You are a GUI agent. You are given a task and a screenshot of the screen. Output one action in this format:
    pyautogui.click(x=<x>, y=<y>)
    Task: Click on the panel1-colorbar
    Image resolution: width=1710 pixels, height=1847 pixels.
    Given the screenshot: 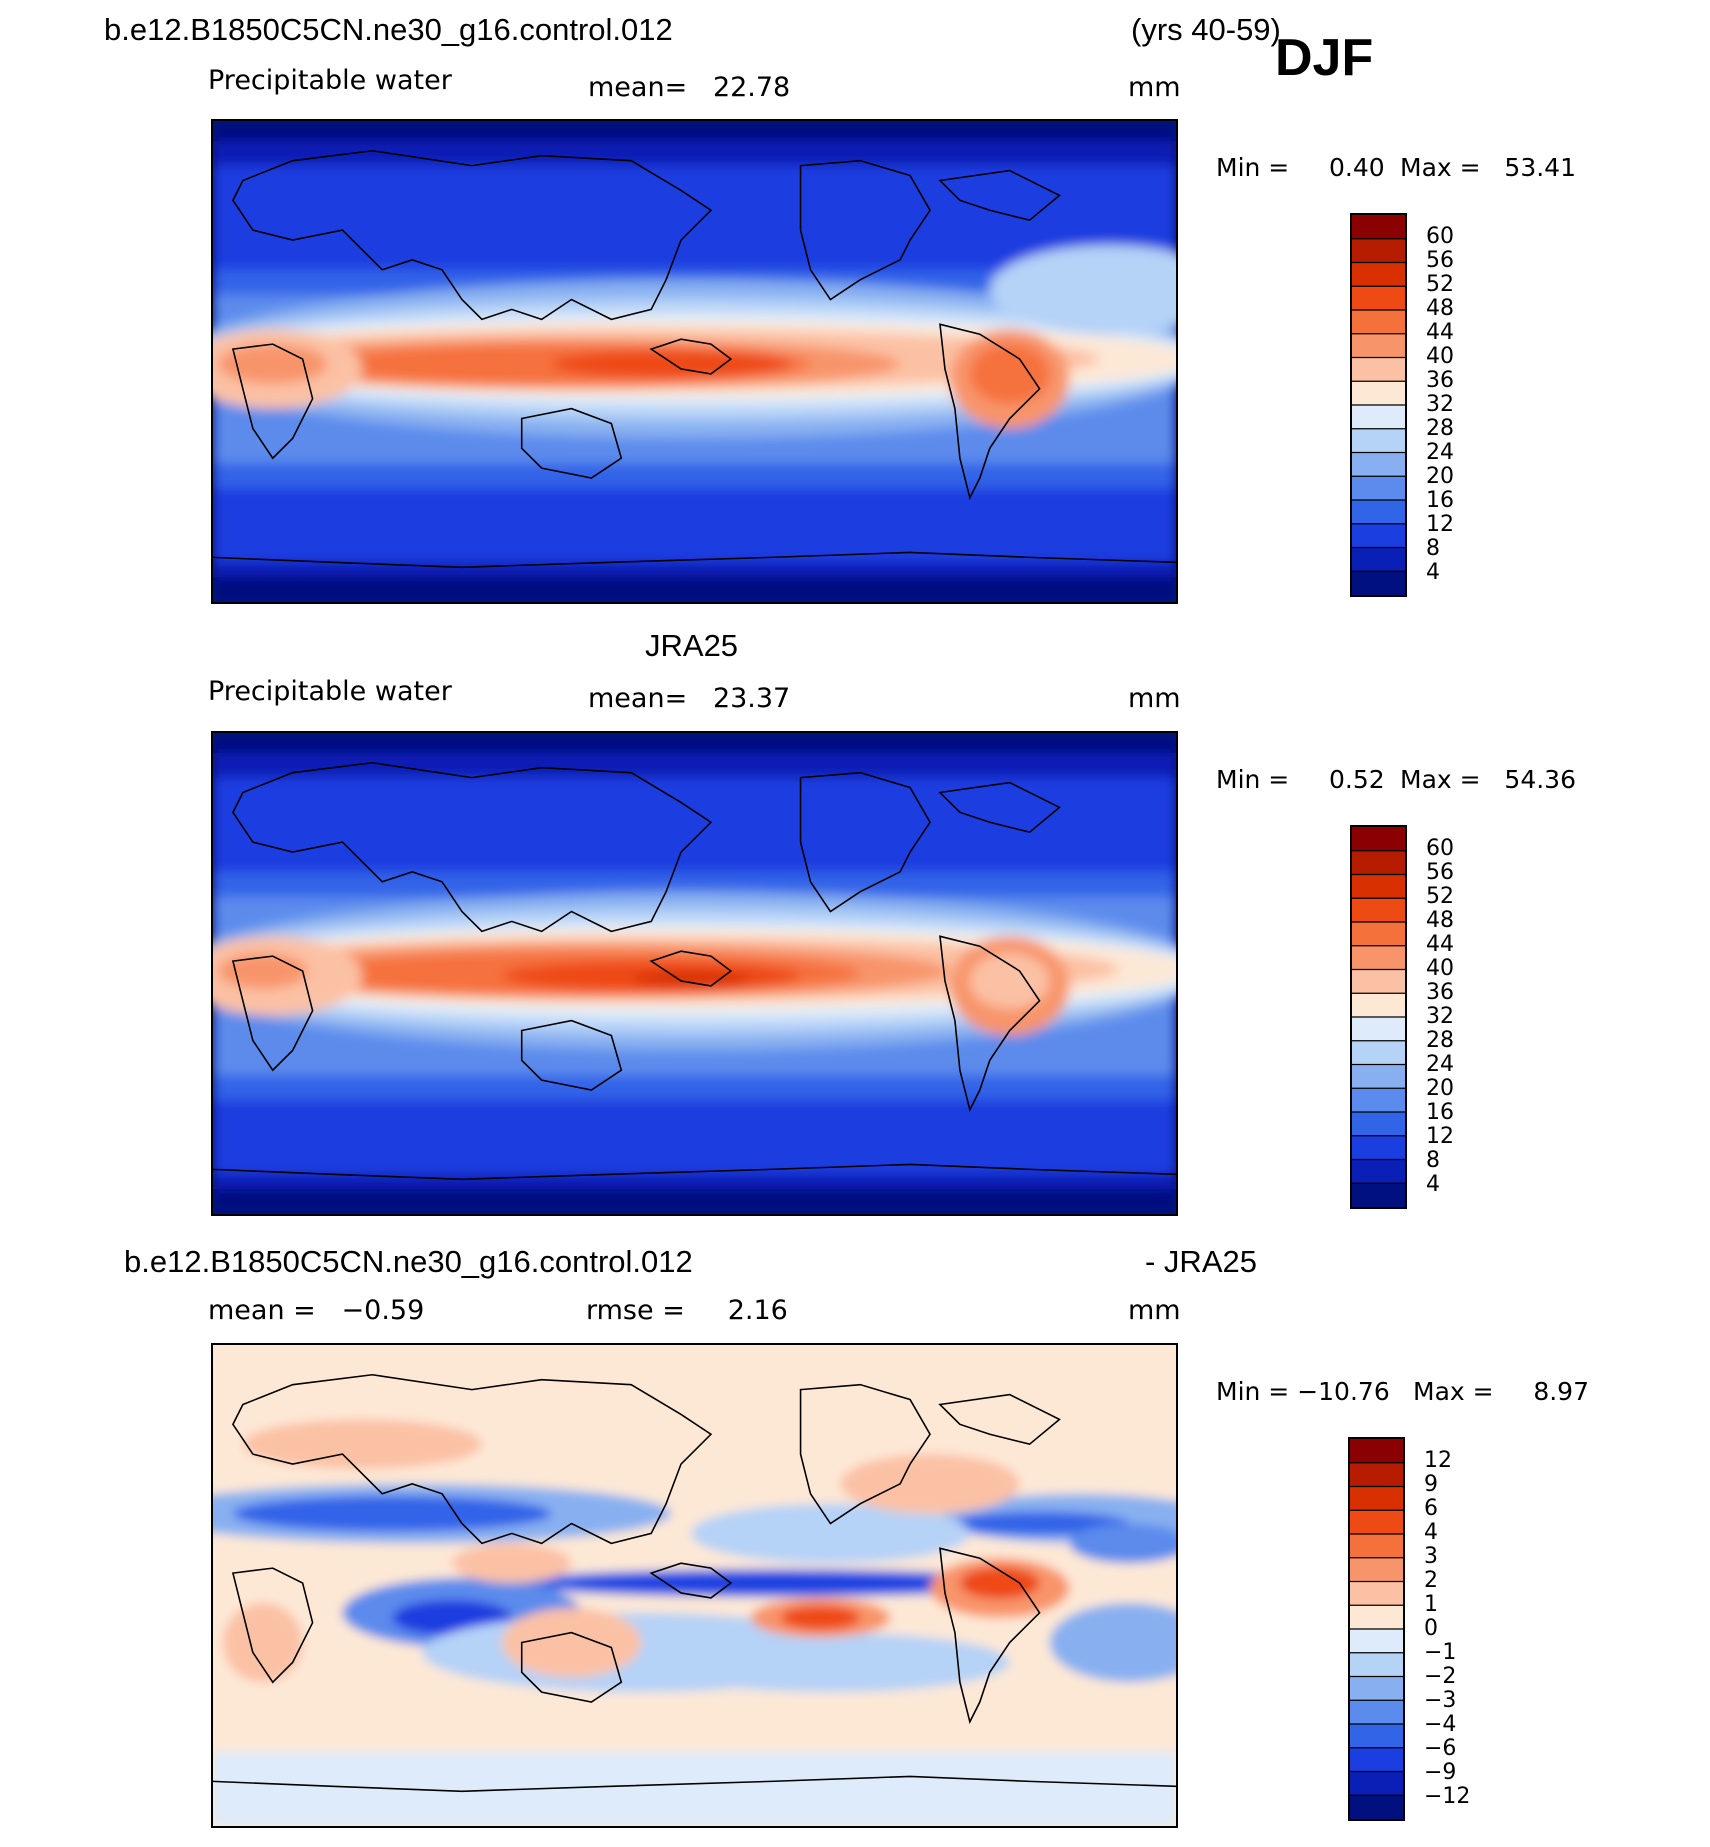 What is the action you would take?
    pyautogui.click(x=1378, y=405)
    